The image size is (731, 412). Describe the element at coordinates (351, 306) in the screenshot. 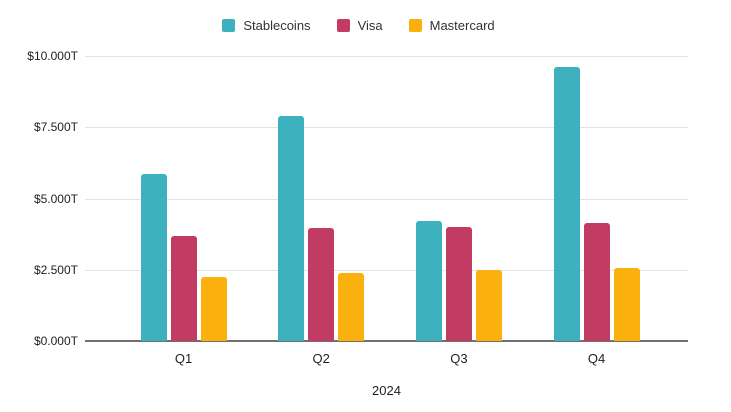

I see `bar-mastercard-q2` at that location.